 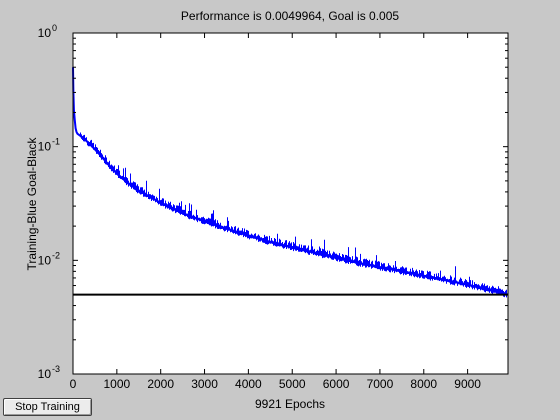 I want to click on x-tick-label: 4000, so click(x=248, y=384).